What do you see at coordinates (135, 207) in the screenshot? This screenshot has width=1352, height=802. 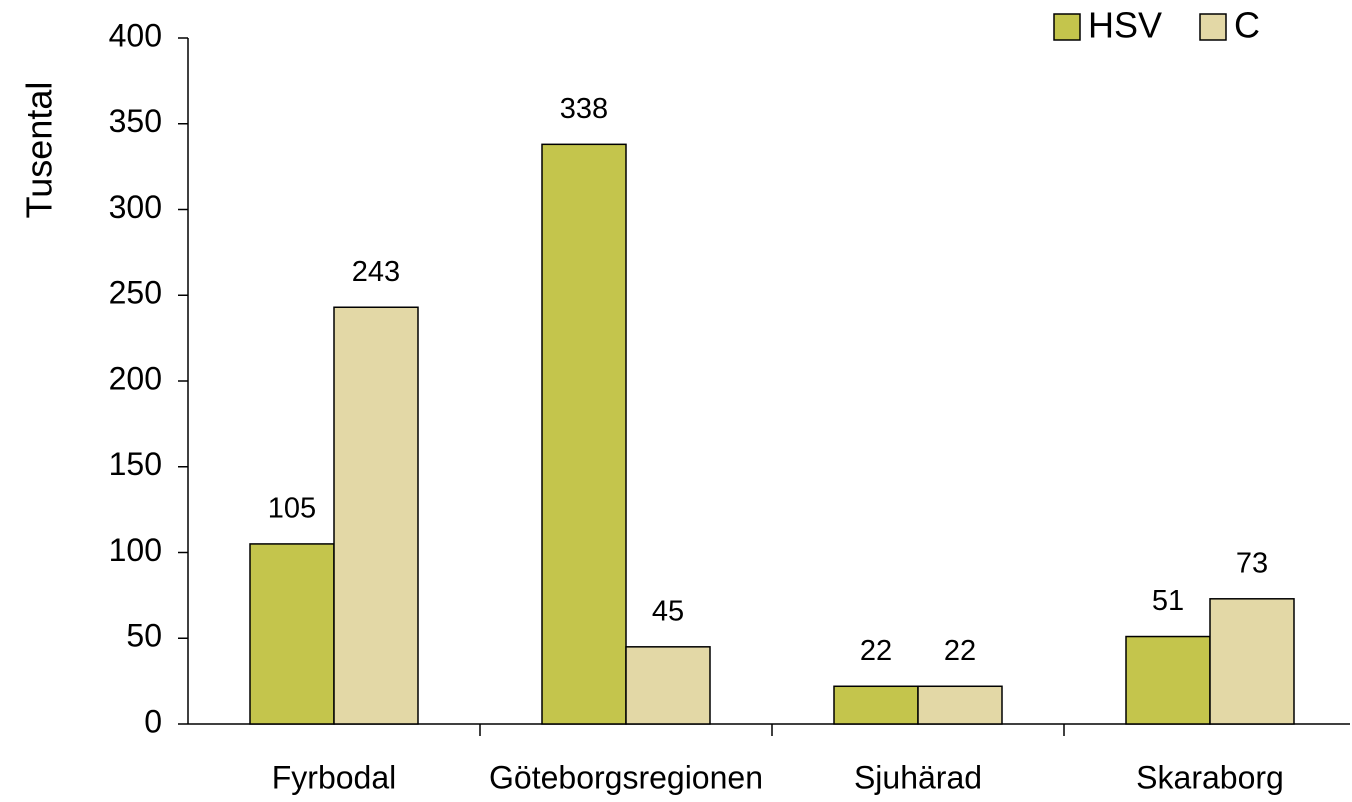 I see `y-tick-label: 300` at bounding box center [135, 207].